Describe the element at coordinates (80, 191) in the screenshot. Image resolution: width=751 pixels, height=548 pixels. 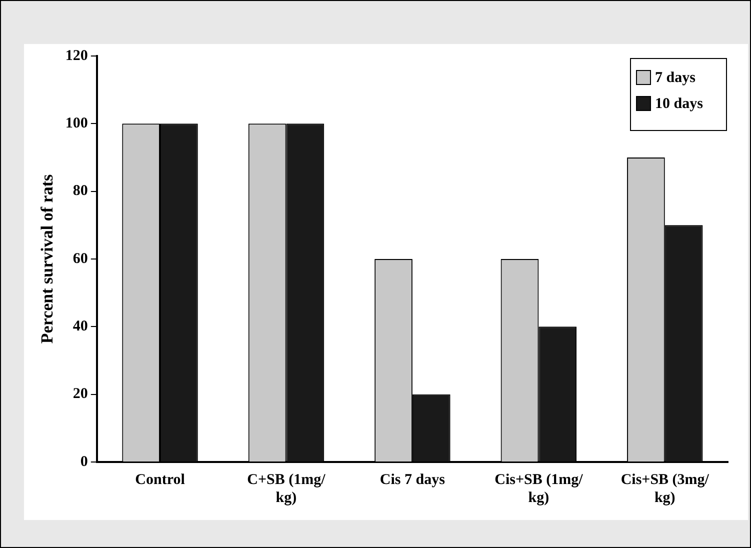
I see `y-tick-label: 80` at that location.